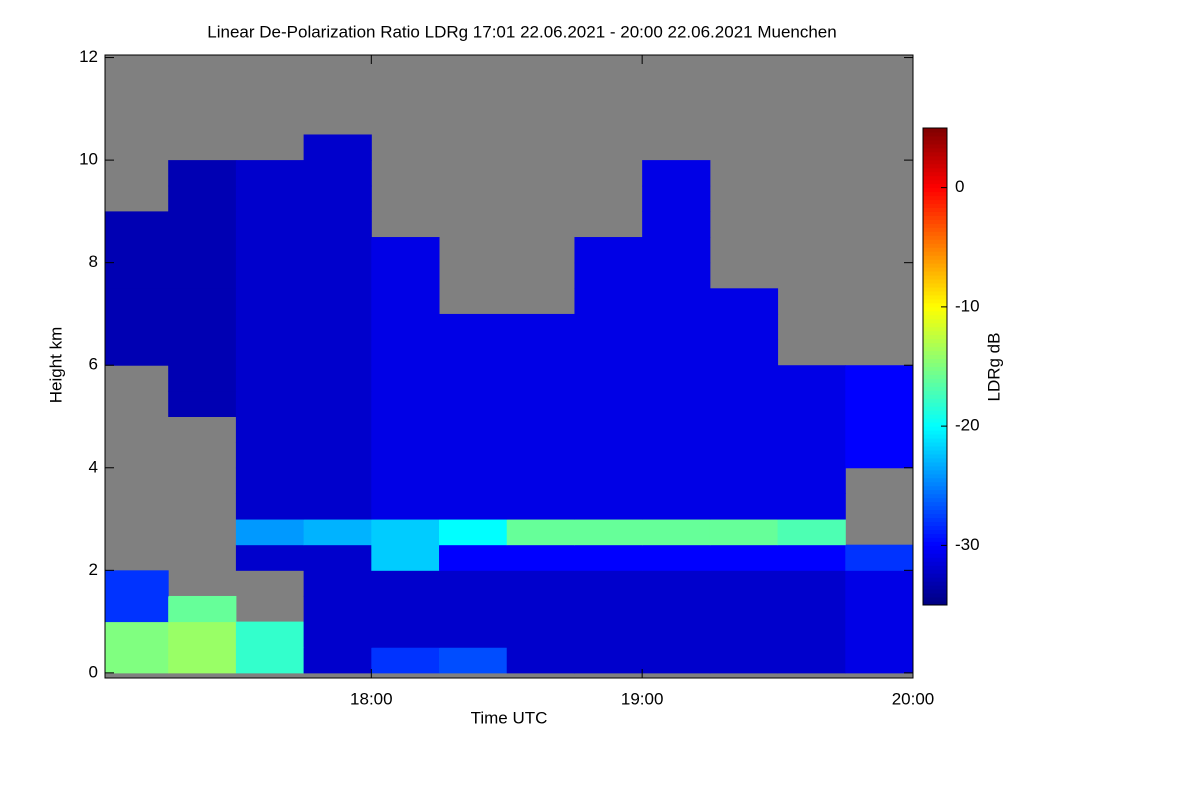 The image size is (1200, 800). Describe the element at coordinates (93, 671) in the screenshot. I see `y-tick-label: 0` at that location.